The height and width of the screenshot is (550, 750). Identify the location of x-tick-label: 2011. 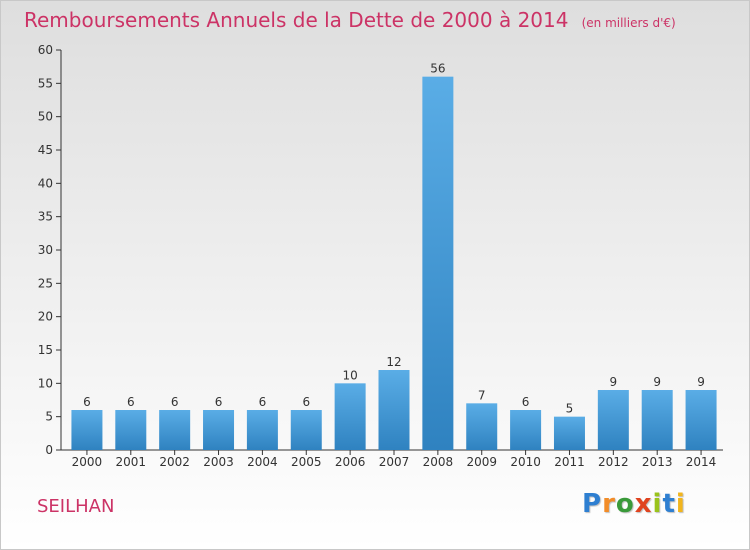
(569, 462).